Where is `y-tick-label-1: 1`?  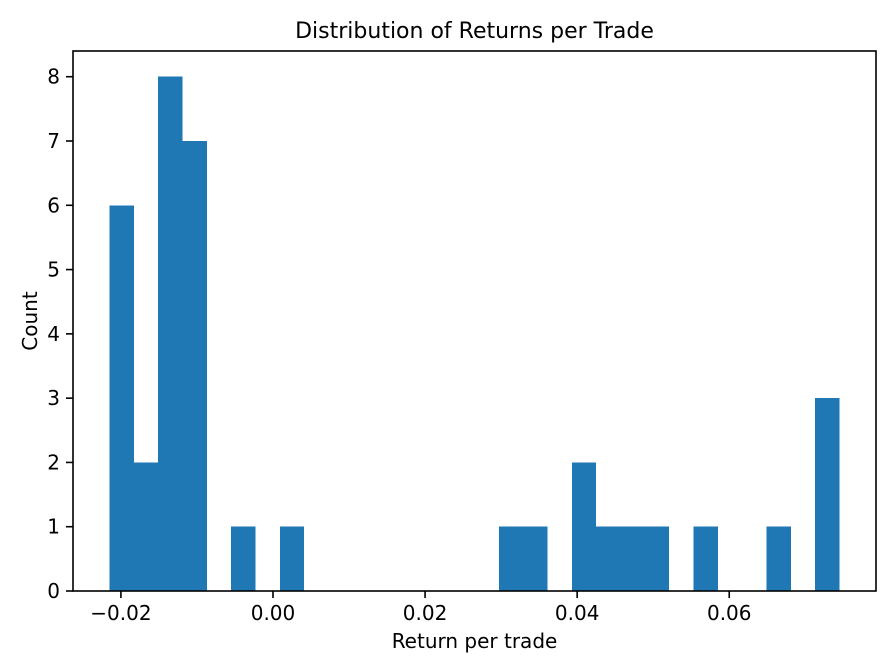 y-tick-label-1: 1 is located at coordinates (53, 527).